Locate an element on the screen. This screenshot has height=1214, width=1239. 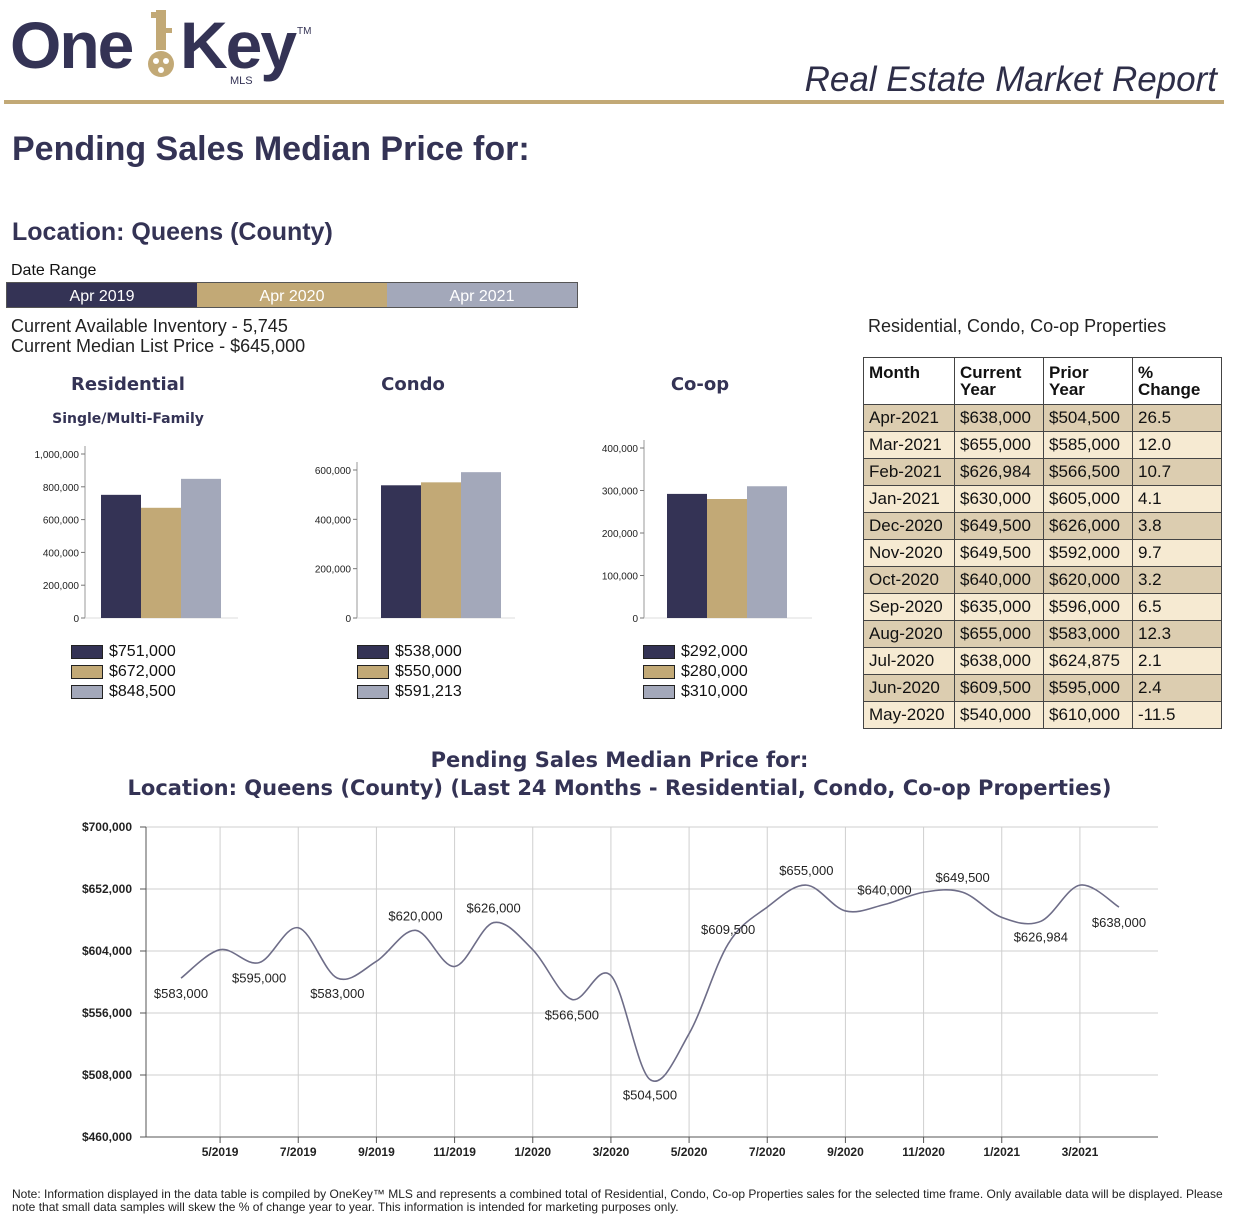
data-label: $595,000 is located at coordinates (259, 978).